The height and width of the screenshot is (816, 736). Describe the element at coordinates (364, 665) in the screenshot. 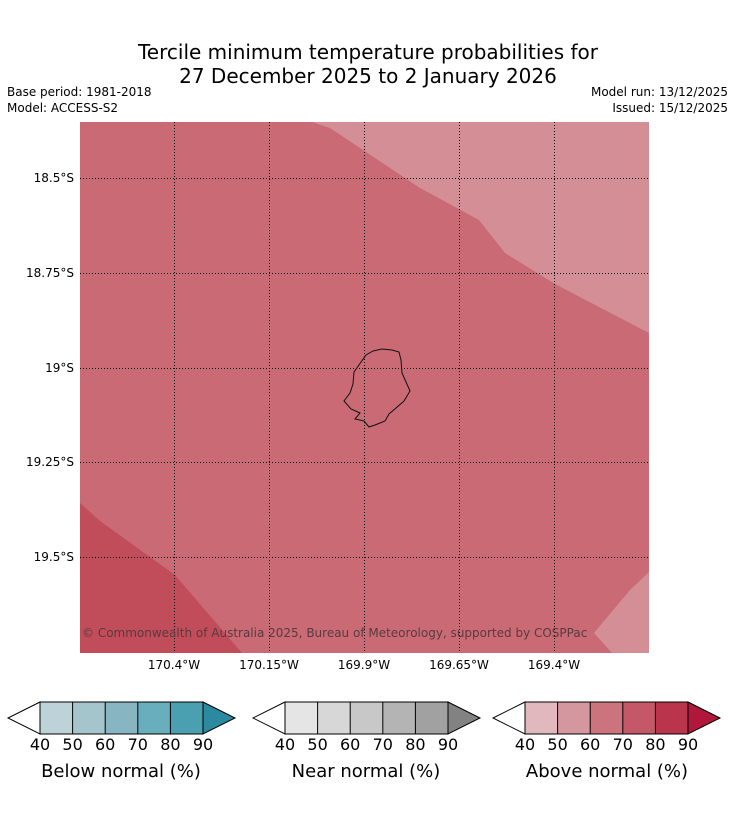

I see `lon-label-169-9: 169.9°W` at that location.